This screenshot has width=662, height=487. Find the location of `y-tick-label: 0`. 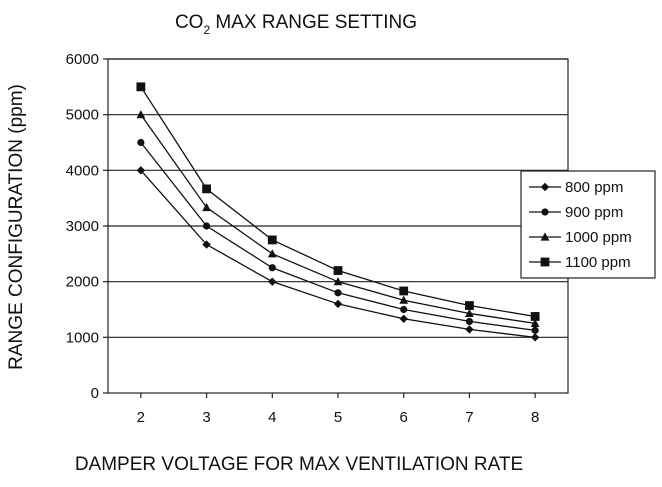

y-tick-label: 0 is located at coordinates (95, 393).